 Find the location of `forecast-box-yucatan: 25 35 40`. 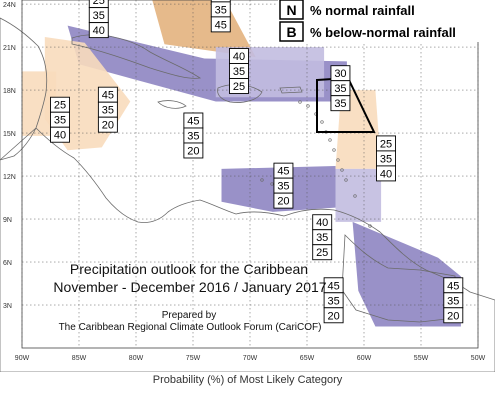

forecast-box-yucatan: 25 35 40 is located at coordinates (60, 119).